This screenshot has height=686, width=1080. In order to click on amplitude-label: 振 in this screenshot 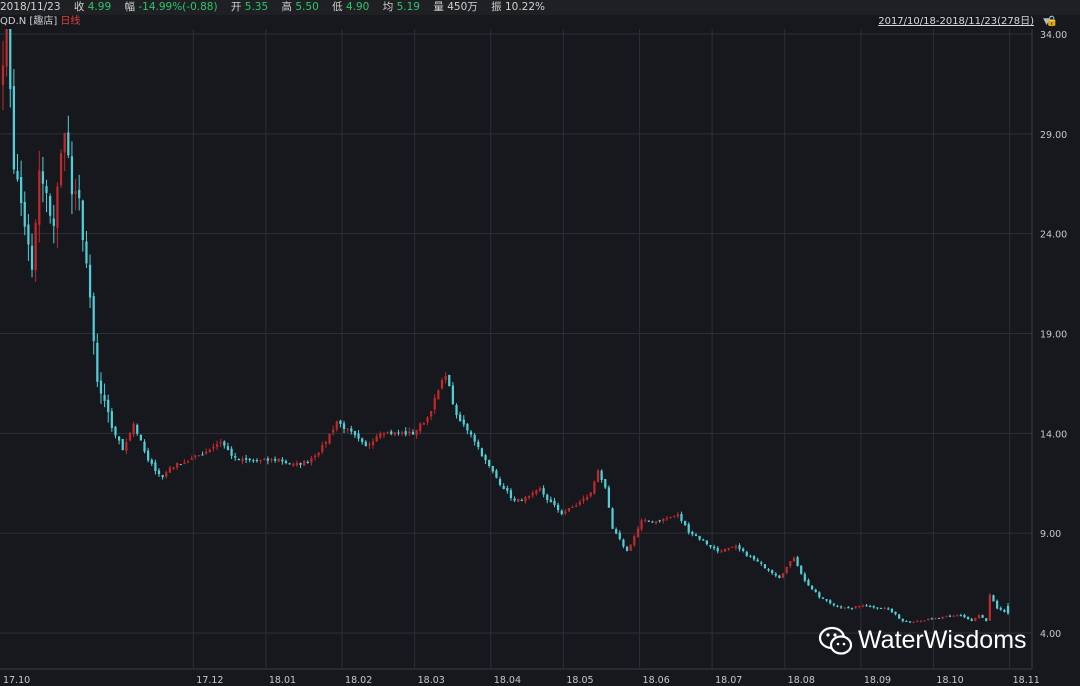, I will do `click(496, 7)`.